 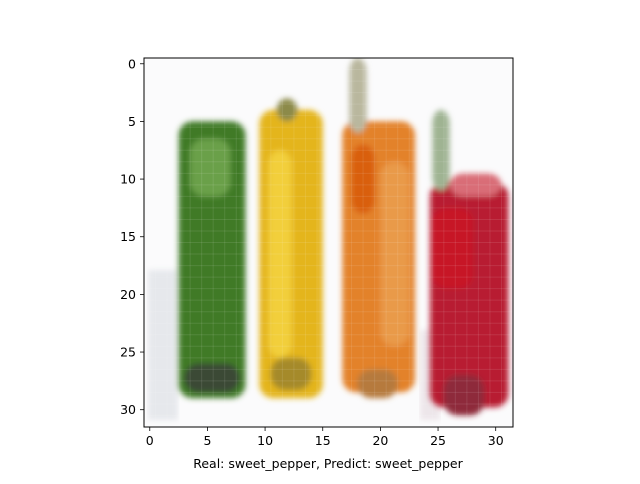 What do you see at coordinates (128, 409) in the screenshot?
I see `y-tick-label: 30` at bounding box center [128, 409].